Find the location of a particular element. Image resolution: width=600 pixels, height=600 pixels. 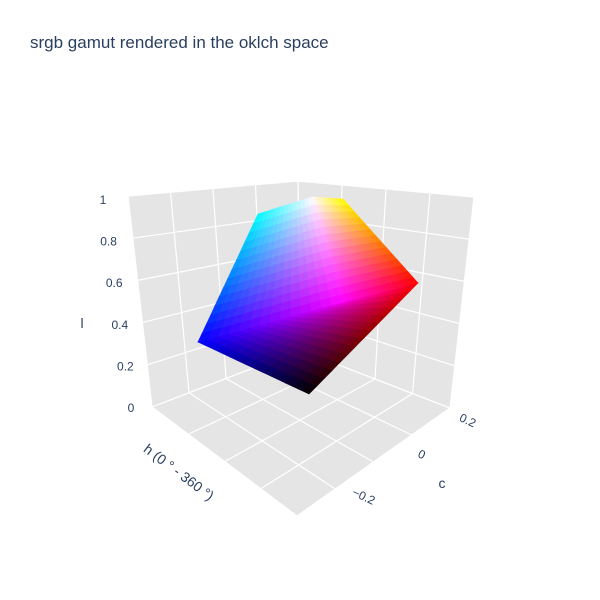

face-right is located at coordinates (365, 249).